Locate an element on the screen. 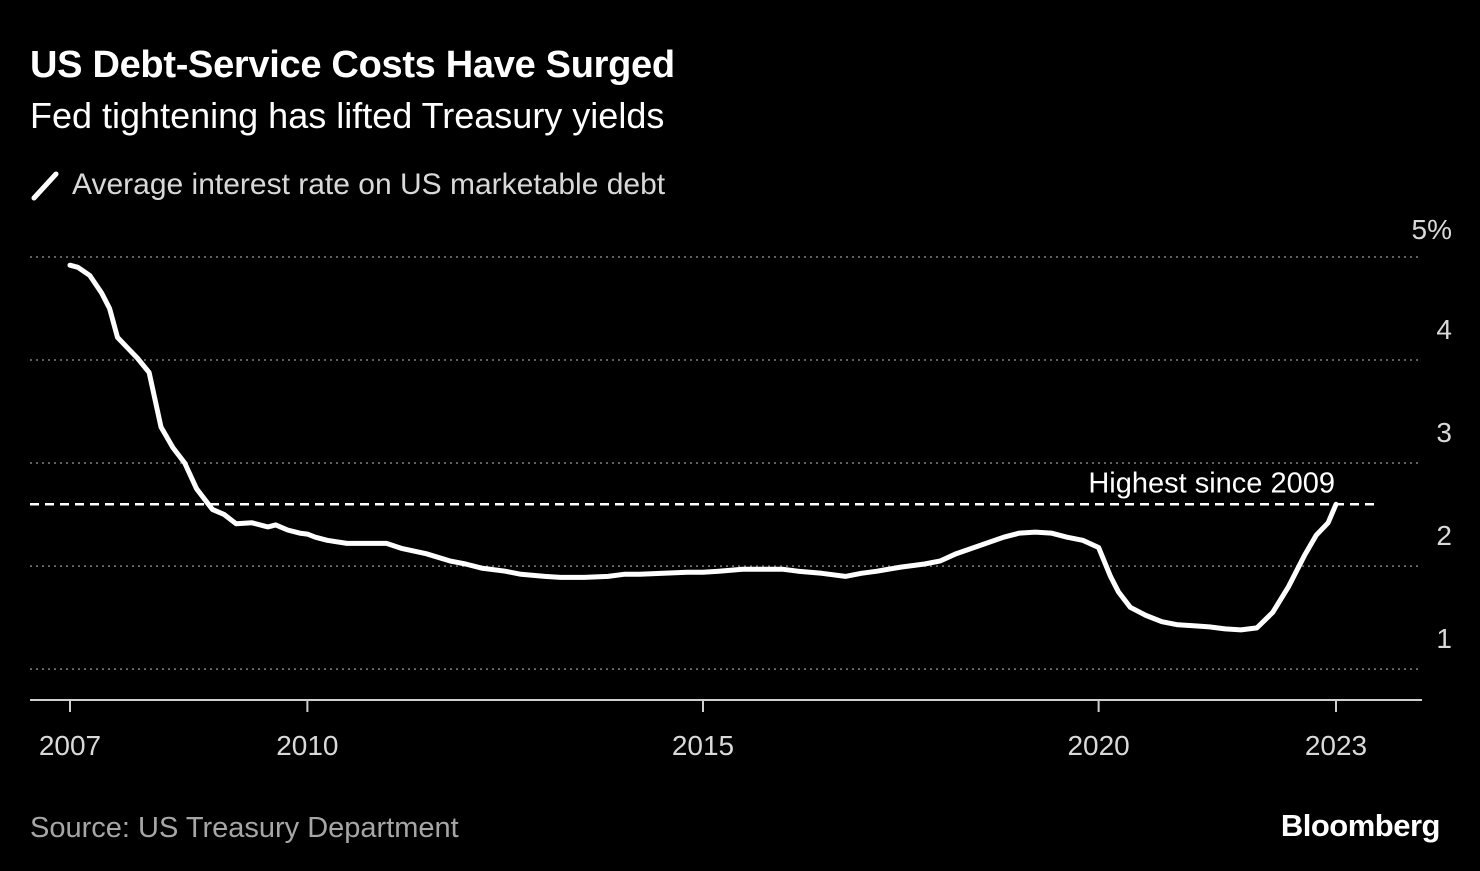  reference-label: Highest since 2009 is located at coordinates (1211, 483).